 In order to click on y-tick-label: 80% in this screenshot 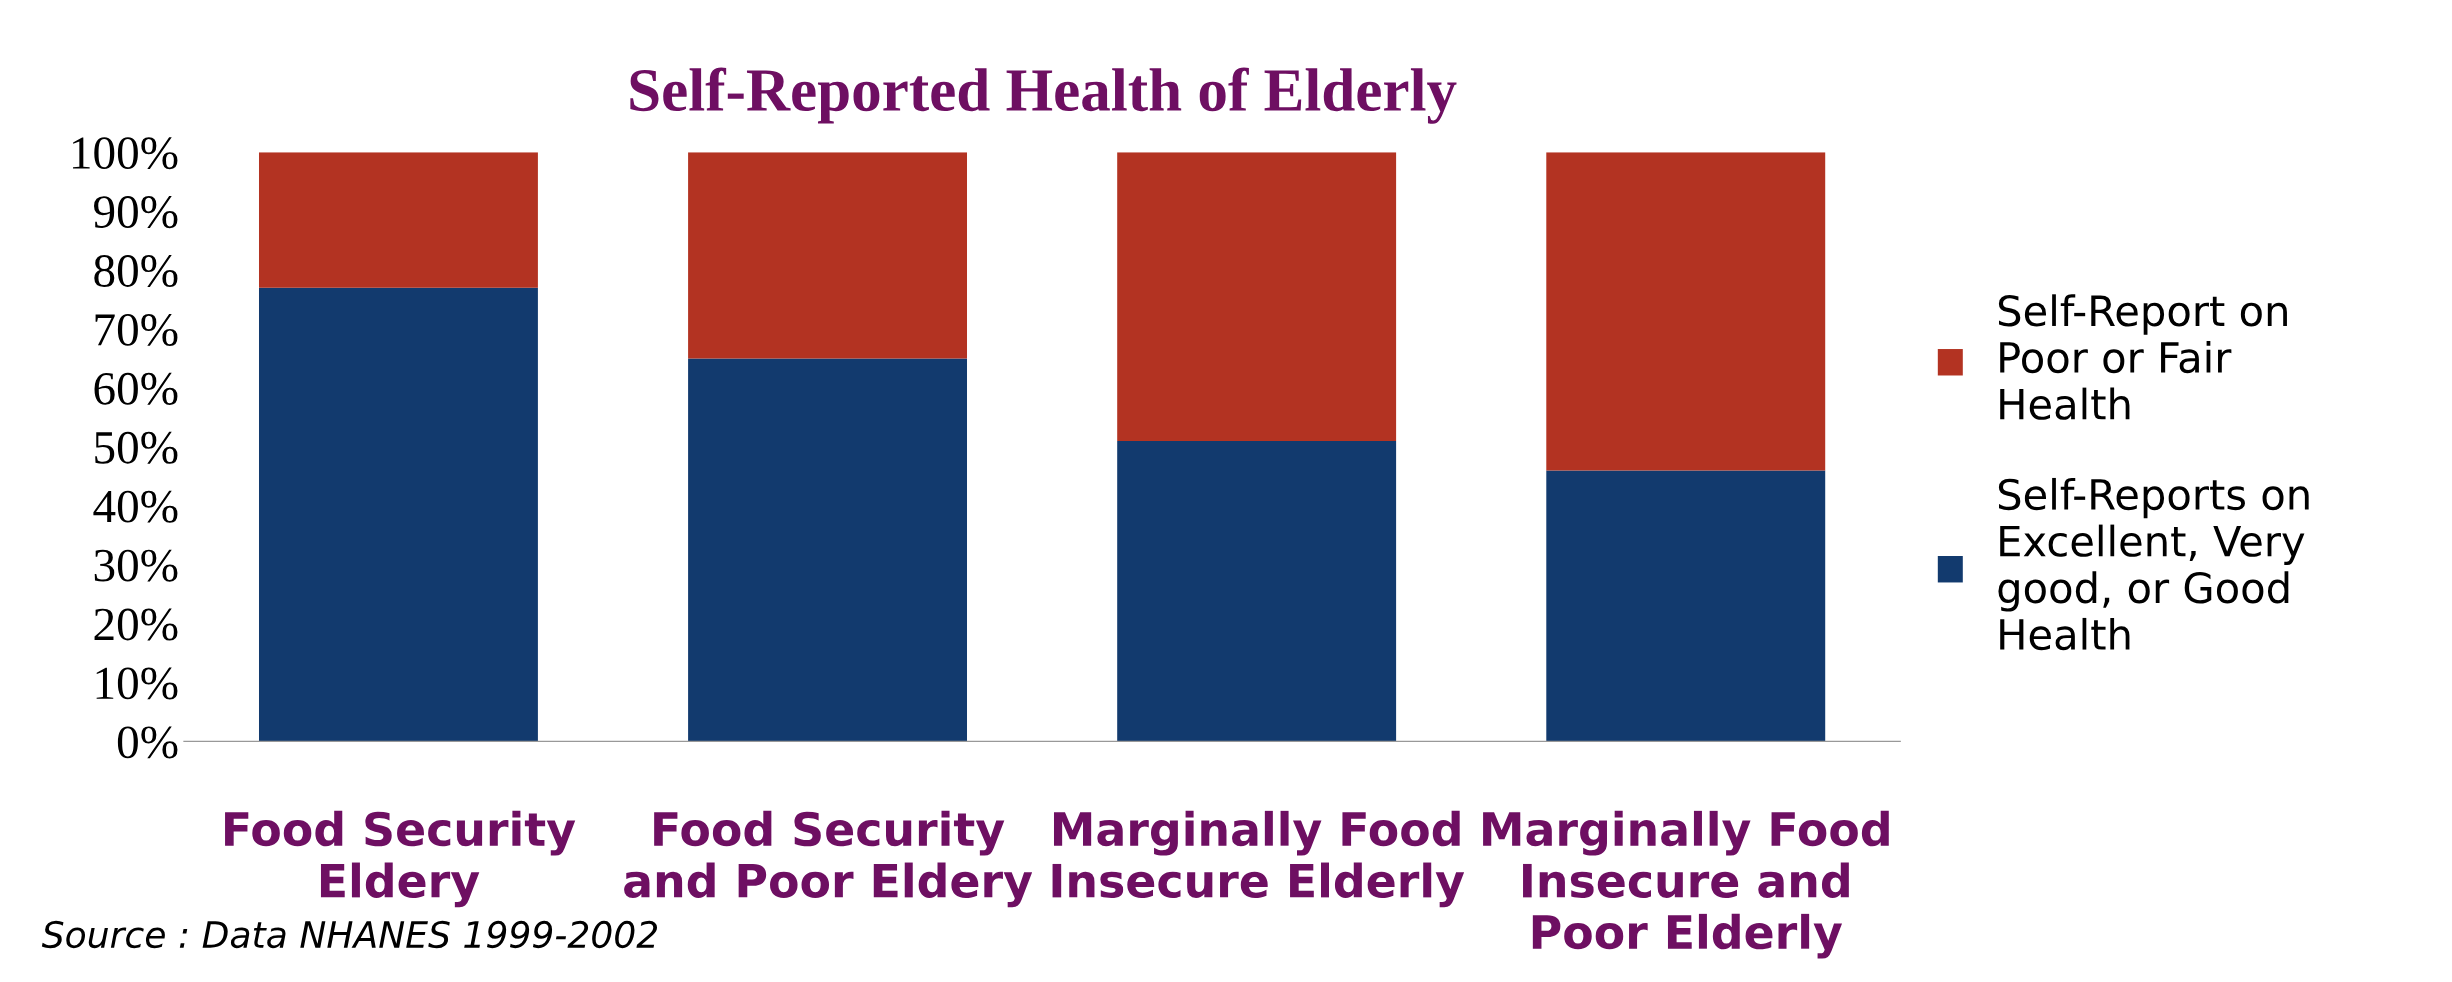, I will do `click(136, 271)`.